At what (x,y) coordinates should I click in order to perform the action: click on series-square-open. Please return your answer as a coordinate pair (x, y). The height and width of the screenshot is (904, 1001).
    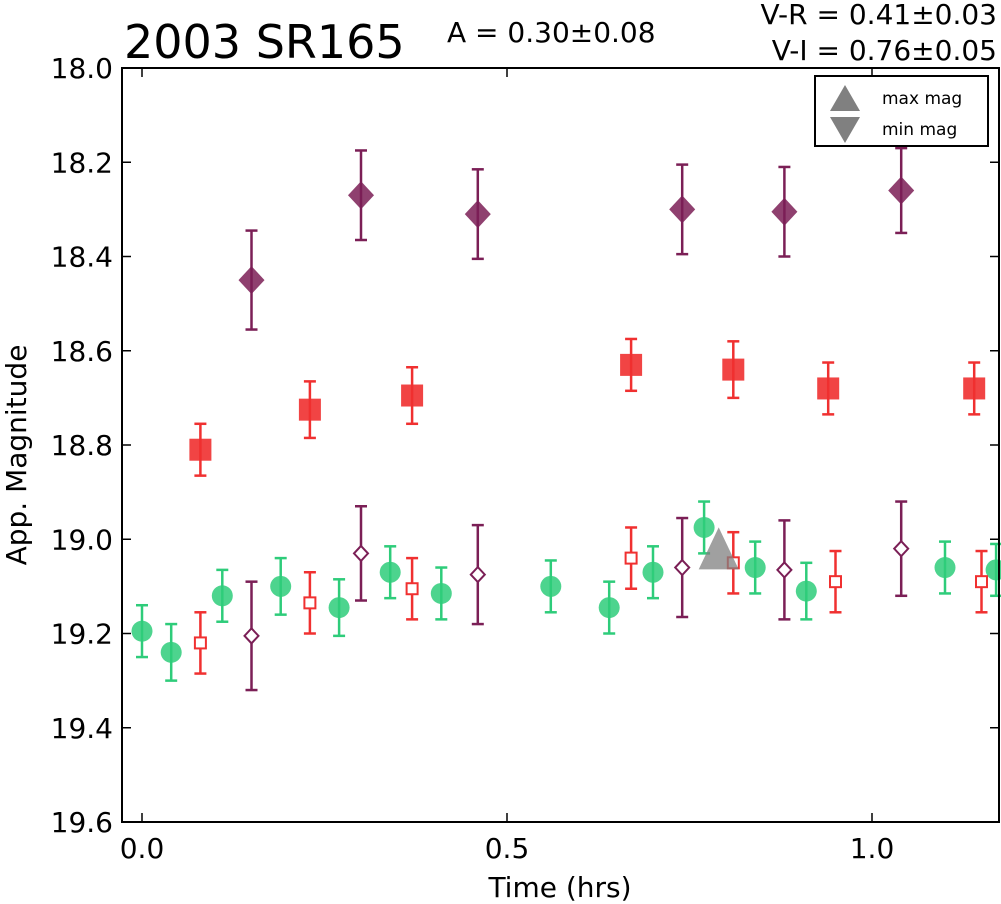
    Looking at the image, I should click on (590, 600).